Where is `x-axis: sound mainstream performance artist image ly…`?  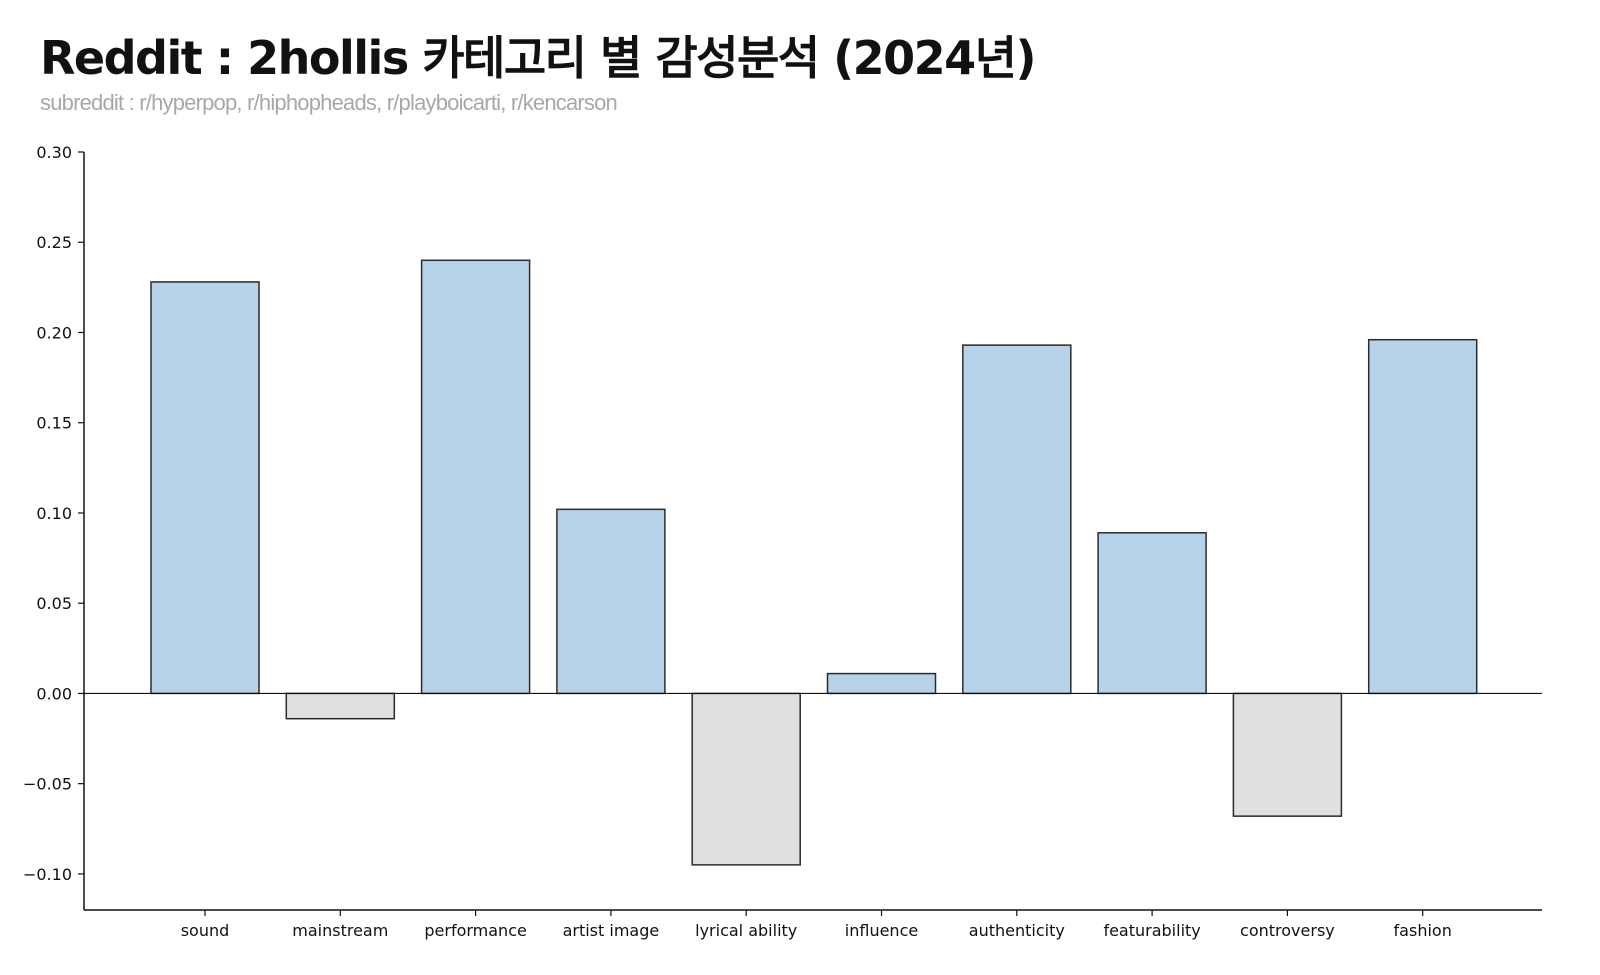 x-axis: sound mainstream performance artist image ly… is located at coordinates (813, 924).